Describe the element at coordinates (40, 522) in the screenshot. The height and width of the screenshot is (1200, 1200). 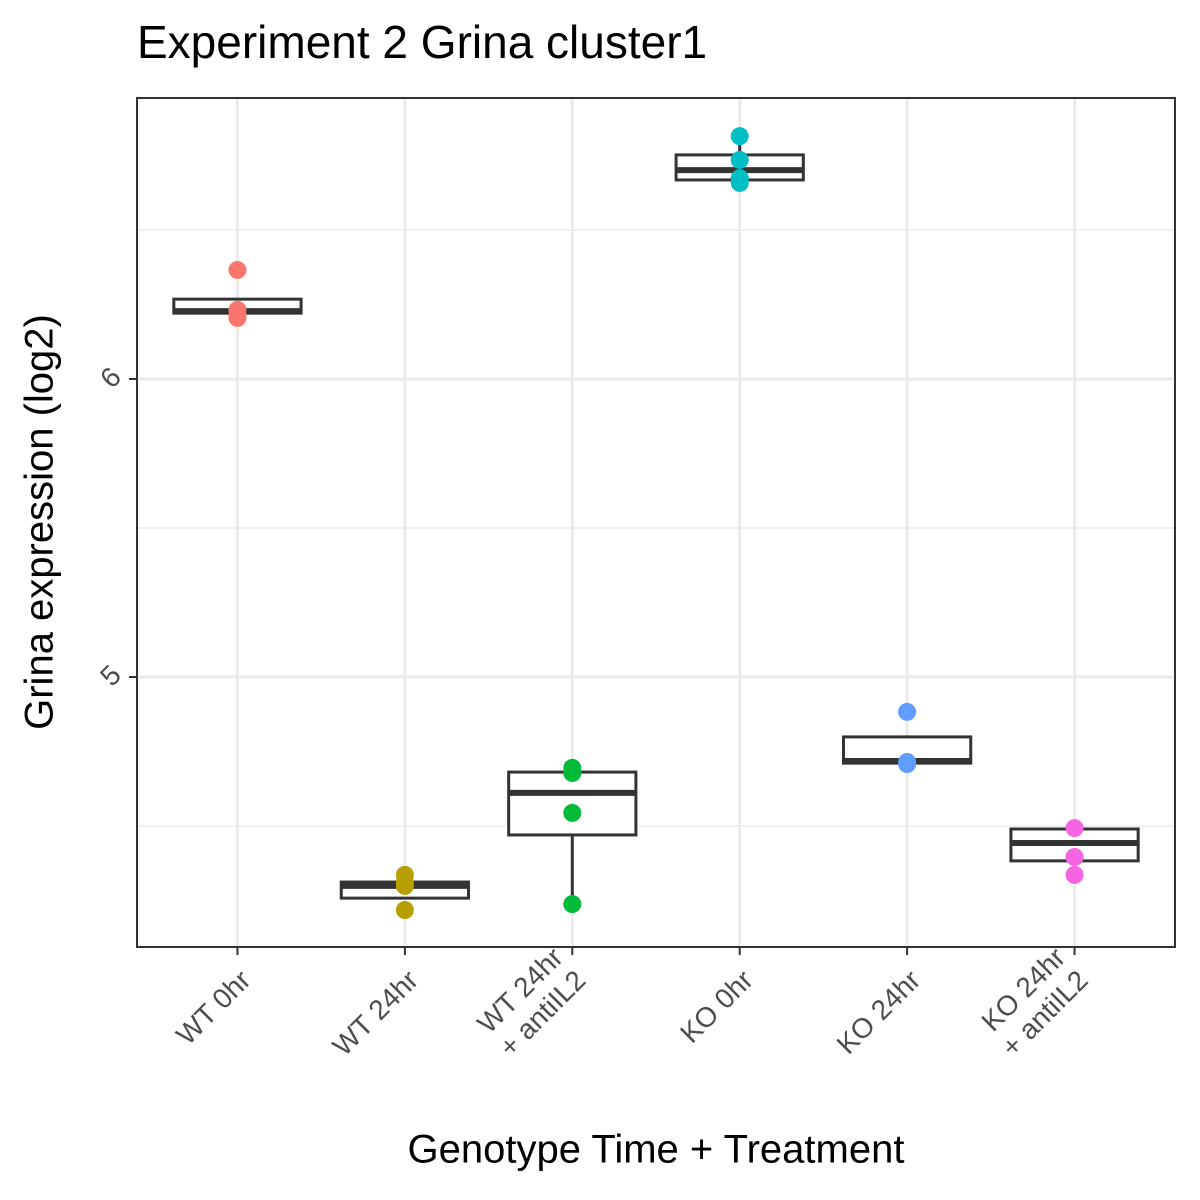
I see `y-axis-title: Grina expression (log2)` at that location.